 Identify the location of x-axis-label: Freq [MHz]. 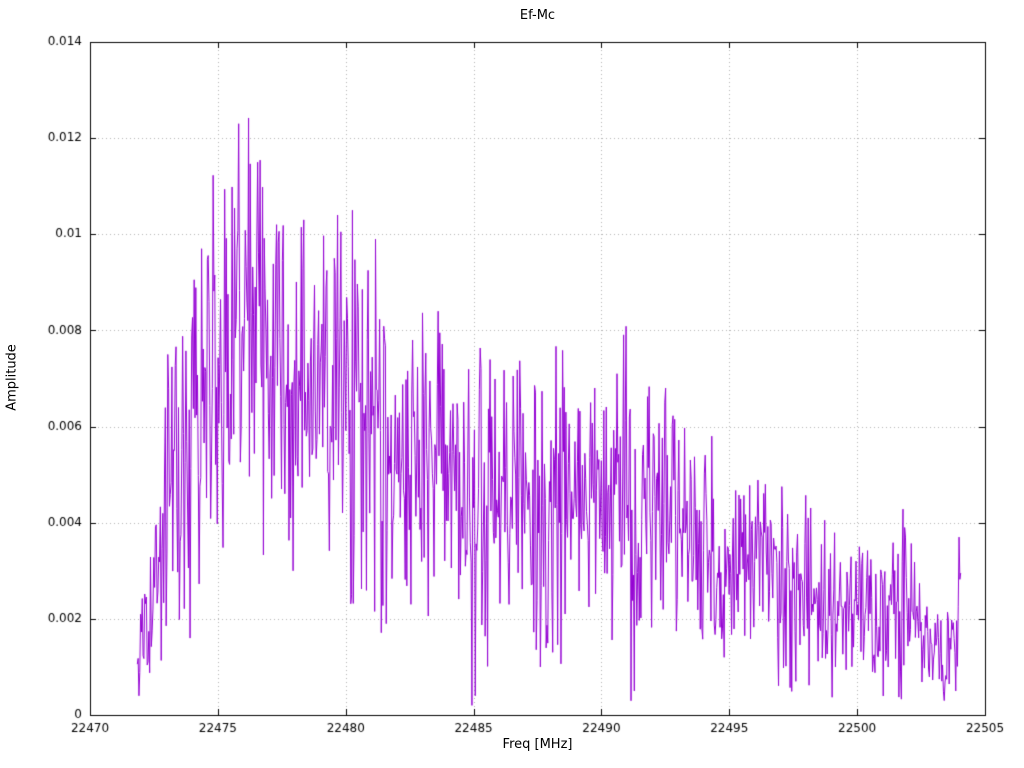
(537, 744).